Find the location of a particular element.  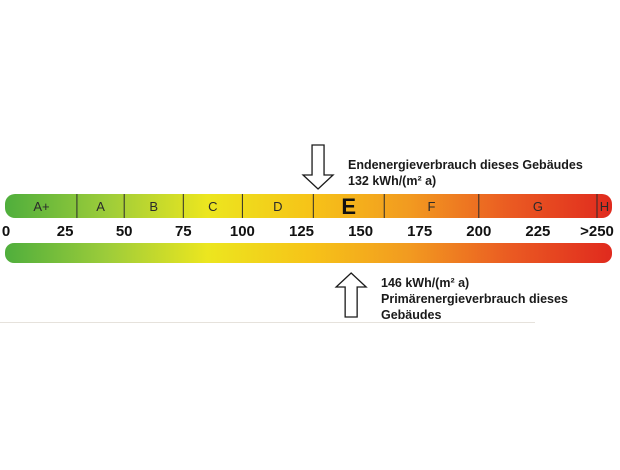

class-label-a: A is located at coordinates (100, 206).